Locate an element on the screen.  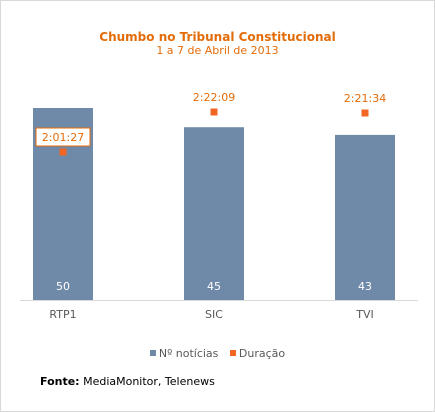
legend-item-noticias: Nº notícias is located at coordinates (184, 353).